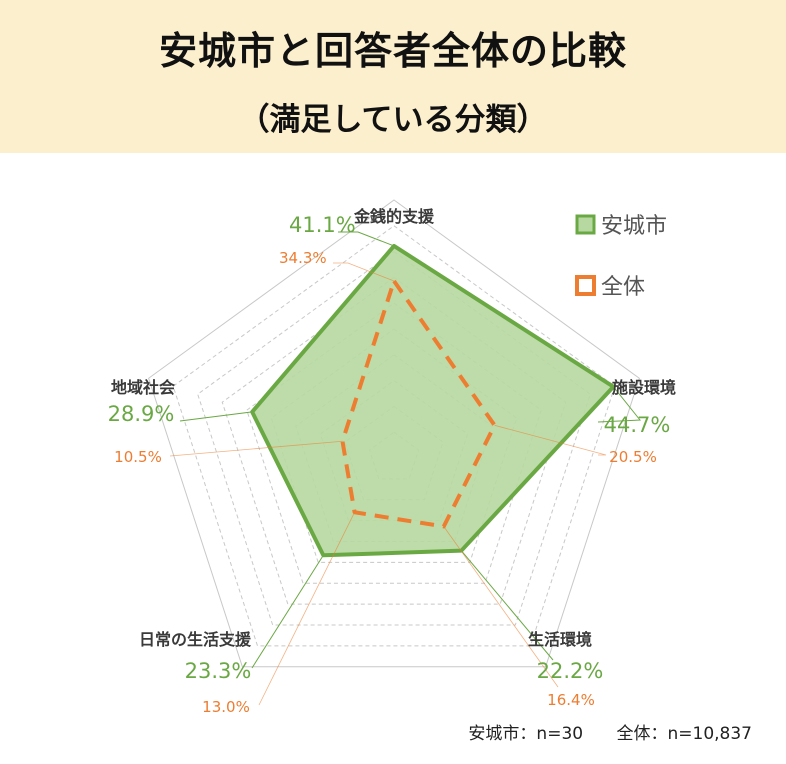 The image size is (786, 764). I want to click on value-label-total: 16.4%, so click(571, 700).